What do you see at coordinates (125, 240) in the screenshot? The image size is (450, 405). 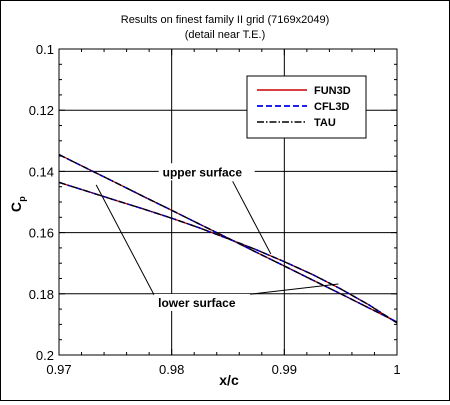 I see `lower-surface-leader-line` at bounding box center [125, 240].